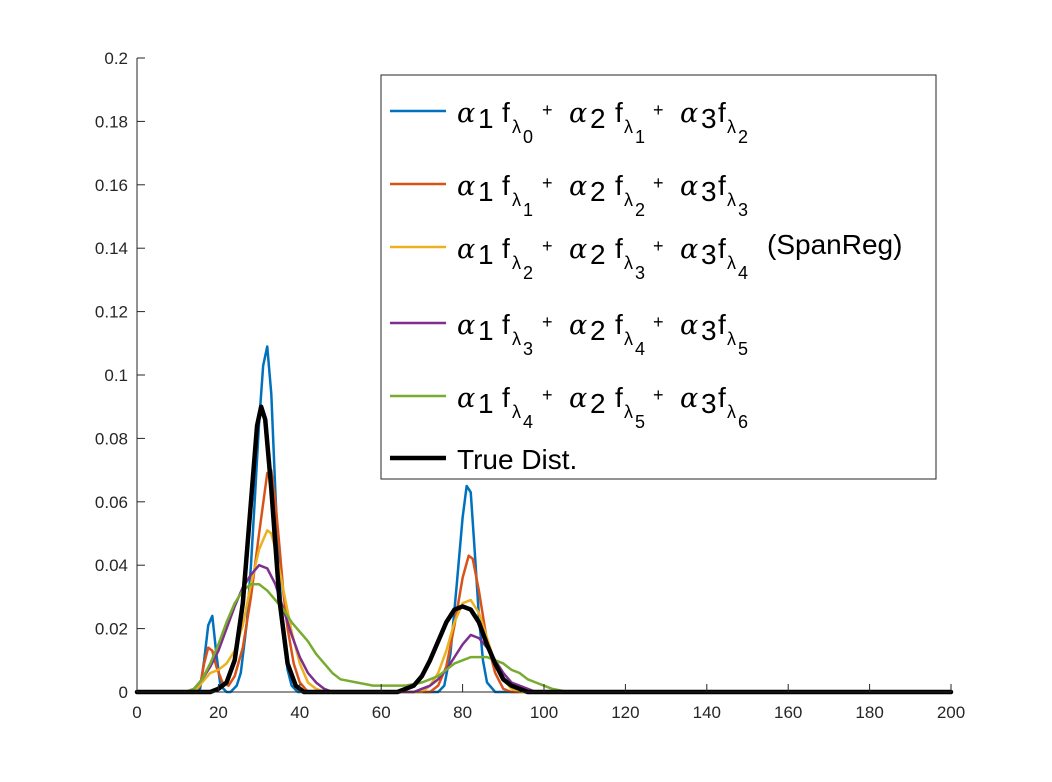 The width and height of the screenshot is (1052, 782). Describe the element at coordinates (569, 407) in the screenshot. I see `legend-entry-5: α 1 f λ 4+ α 2 f λ 5+ α 3 f λ 6` at that location.